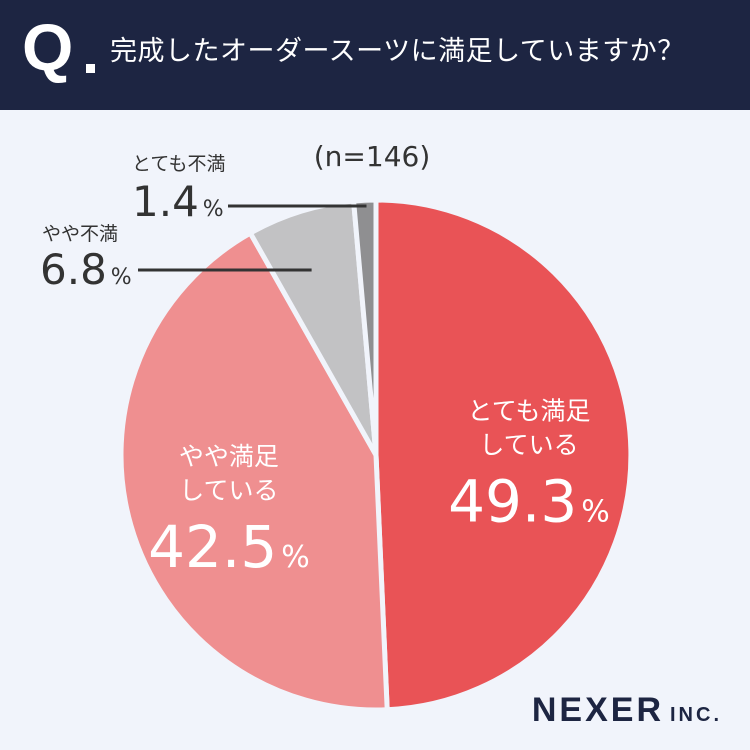 This screenshot has width=750, height=750. What do you see at coordinates (228, 490) in the screenshot?
I see `slice-label-1-line2: している` at bounding box center [228, 490].